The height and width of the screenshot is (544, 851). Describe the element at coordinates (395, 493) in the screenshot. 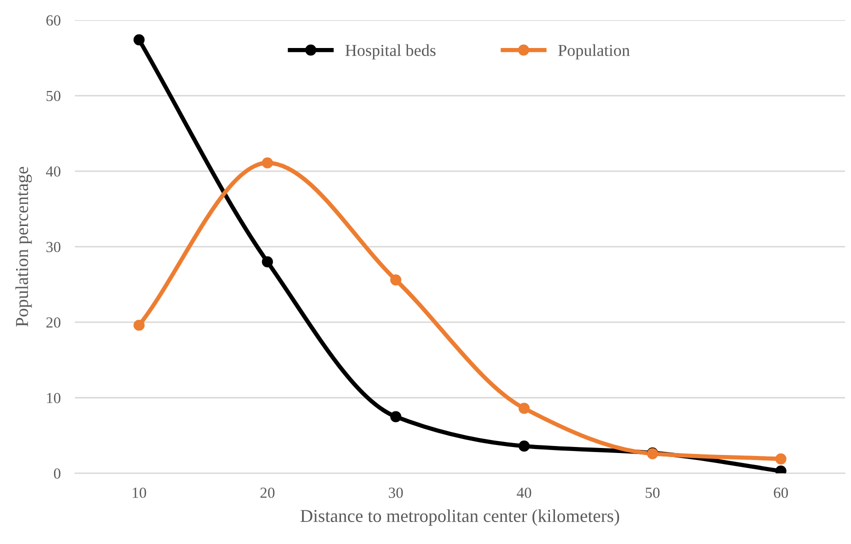

I see `x-tick-label: 30` at that location.